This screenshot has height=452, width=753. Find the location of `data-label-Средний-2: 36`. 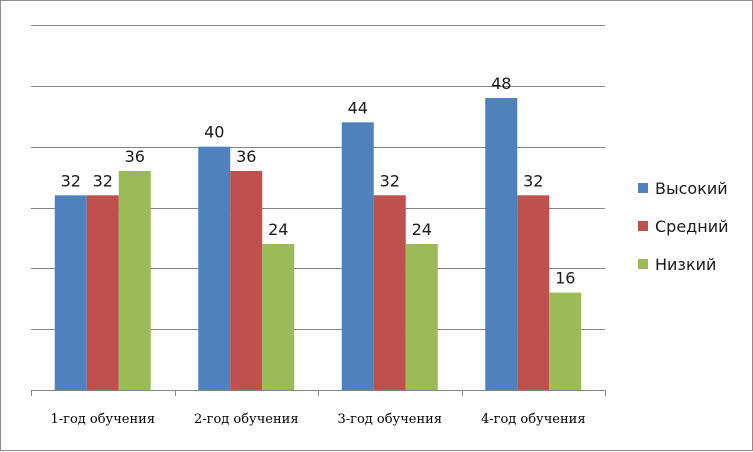

data-label-Средний-2: 36 is located at coordinates (246, 156).